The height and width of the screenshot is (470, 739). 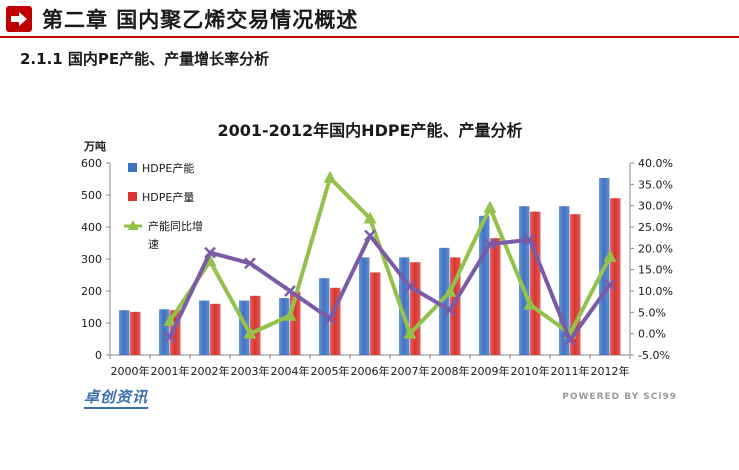 What do you see at coordinates (655, 227) in the screenshot?
I see `y2-tick-label: 25.0%` at bounding box center [655, 227].